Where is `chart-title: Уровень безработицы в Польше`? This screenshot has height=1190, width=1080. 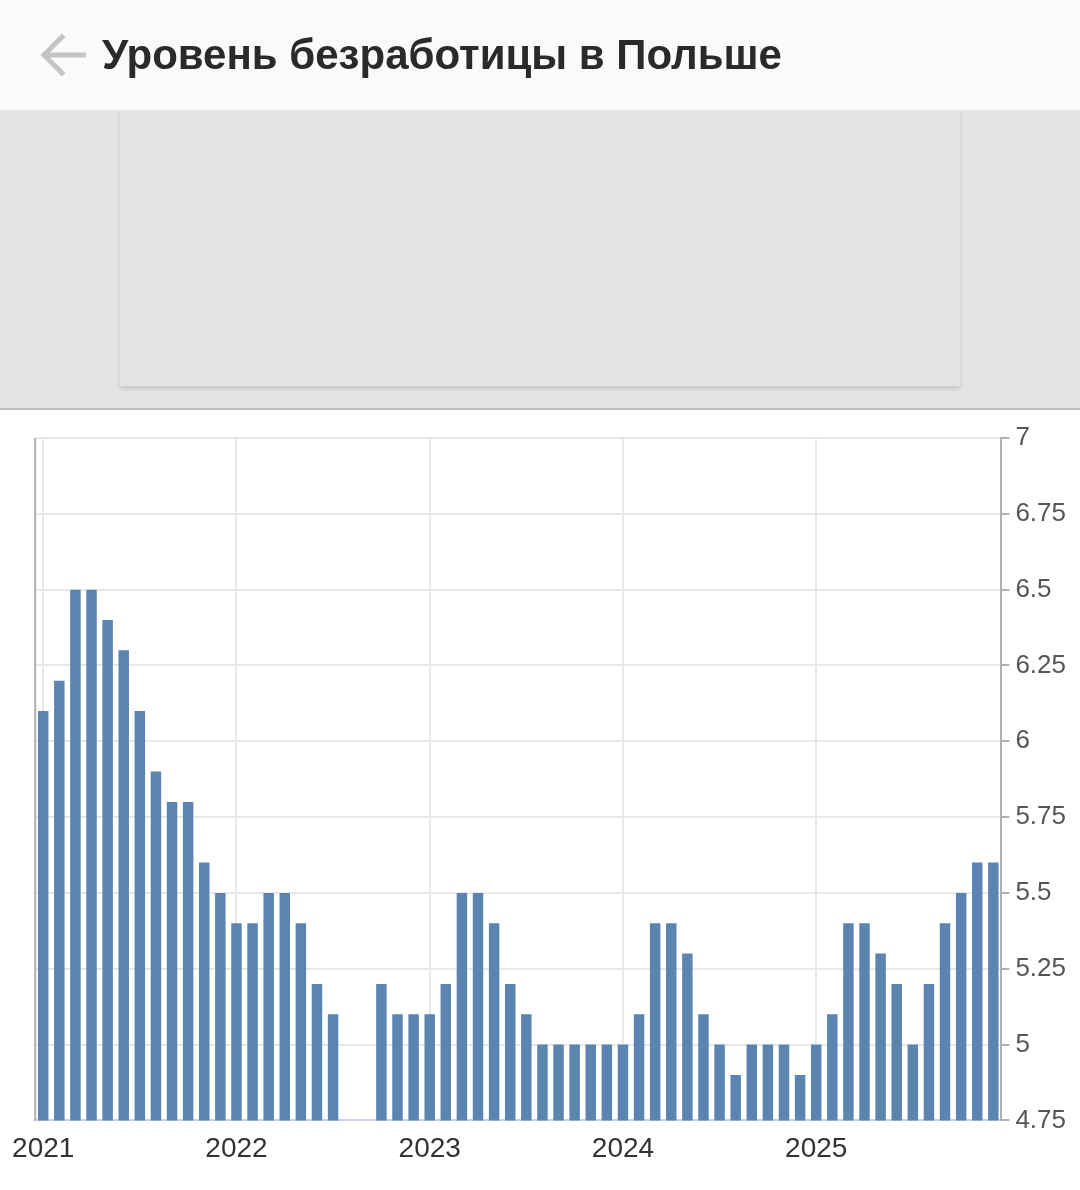 chart-title: Уровень безработицы в Польше is located at coordinates (442, 55).